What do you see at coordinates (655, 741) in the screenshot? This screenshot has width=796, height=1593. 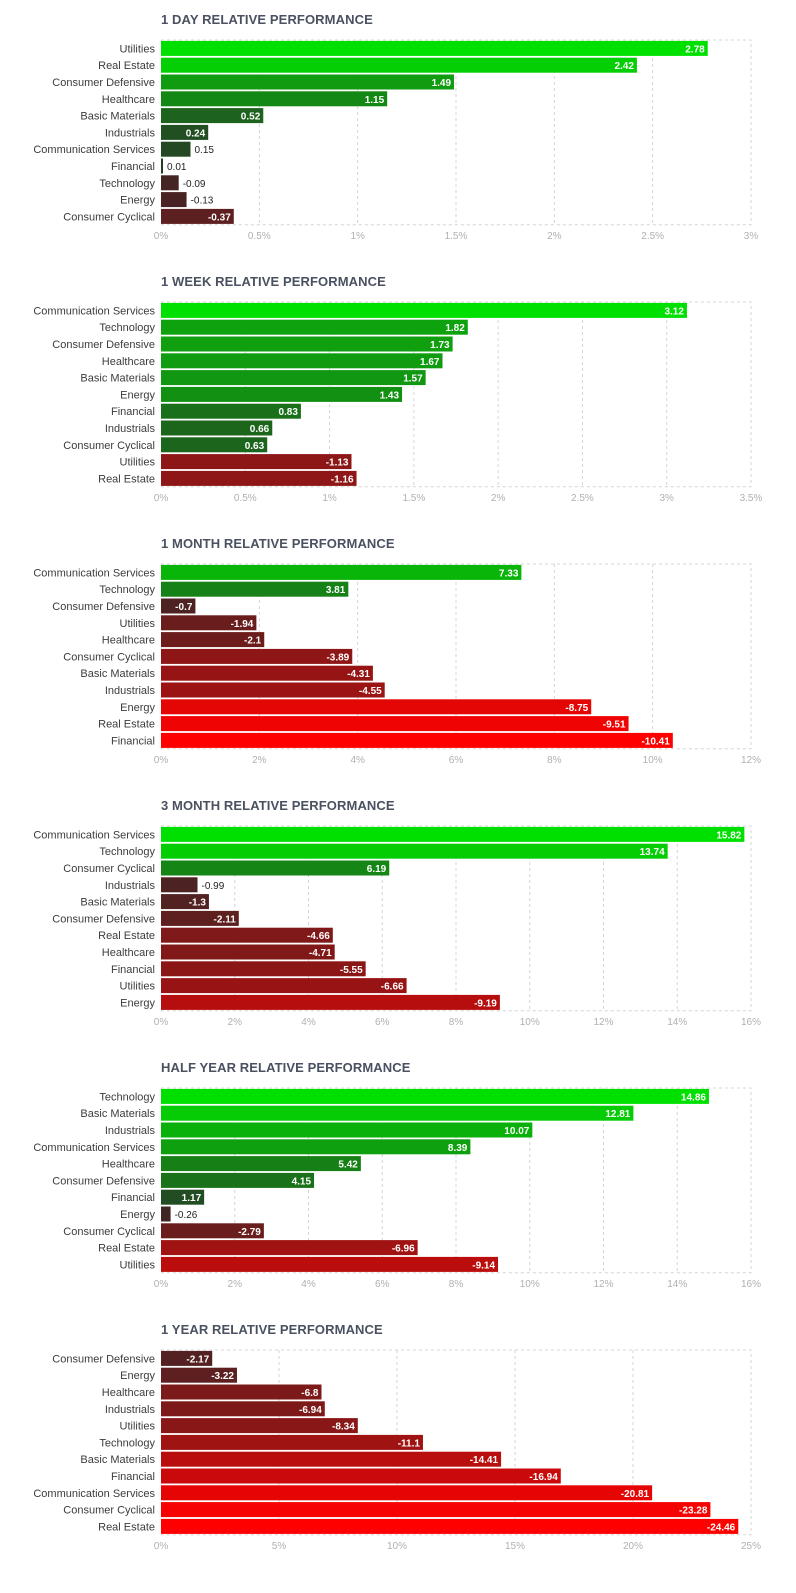 I see `value-label: -10.41` at bounding box center [655, 741].